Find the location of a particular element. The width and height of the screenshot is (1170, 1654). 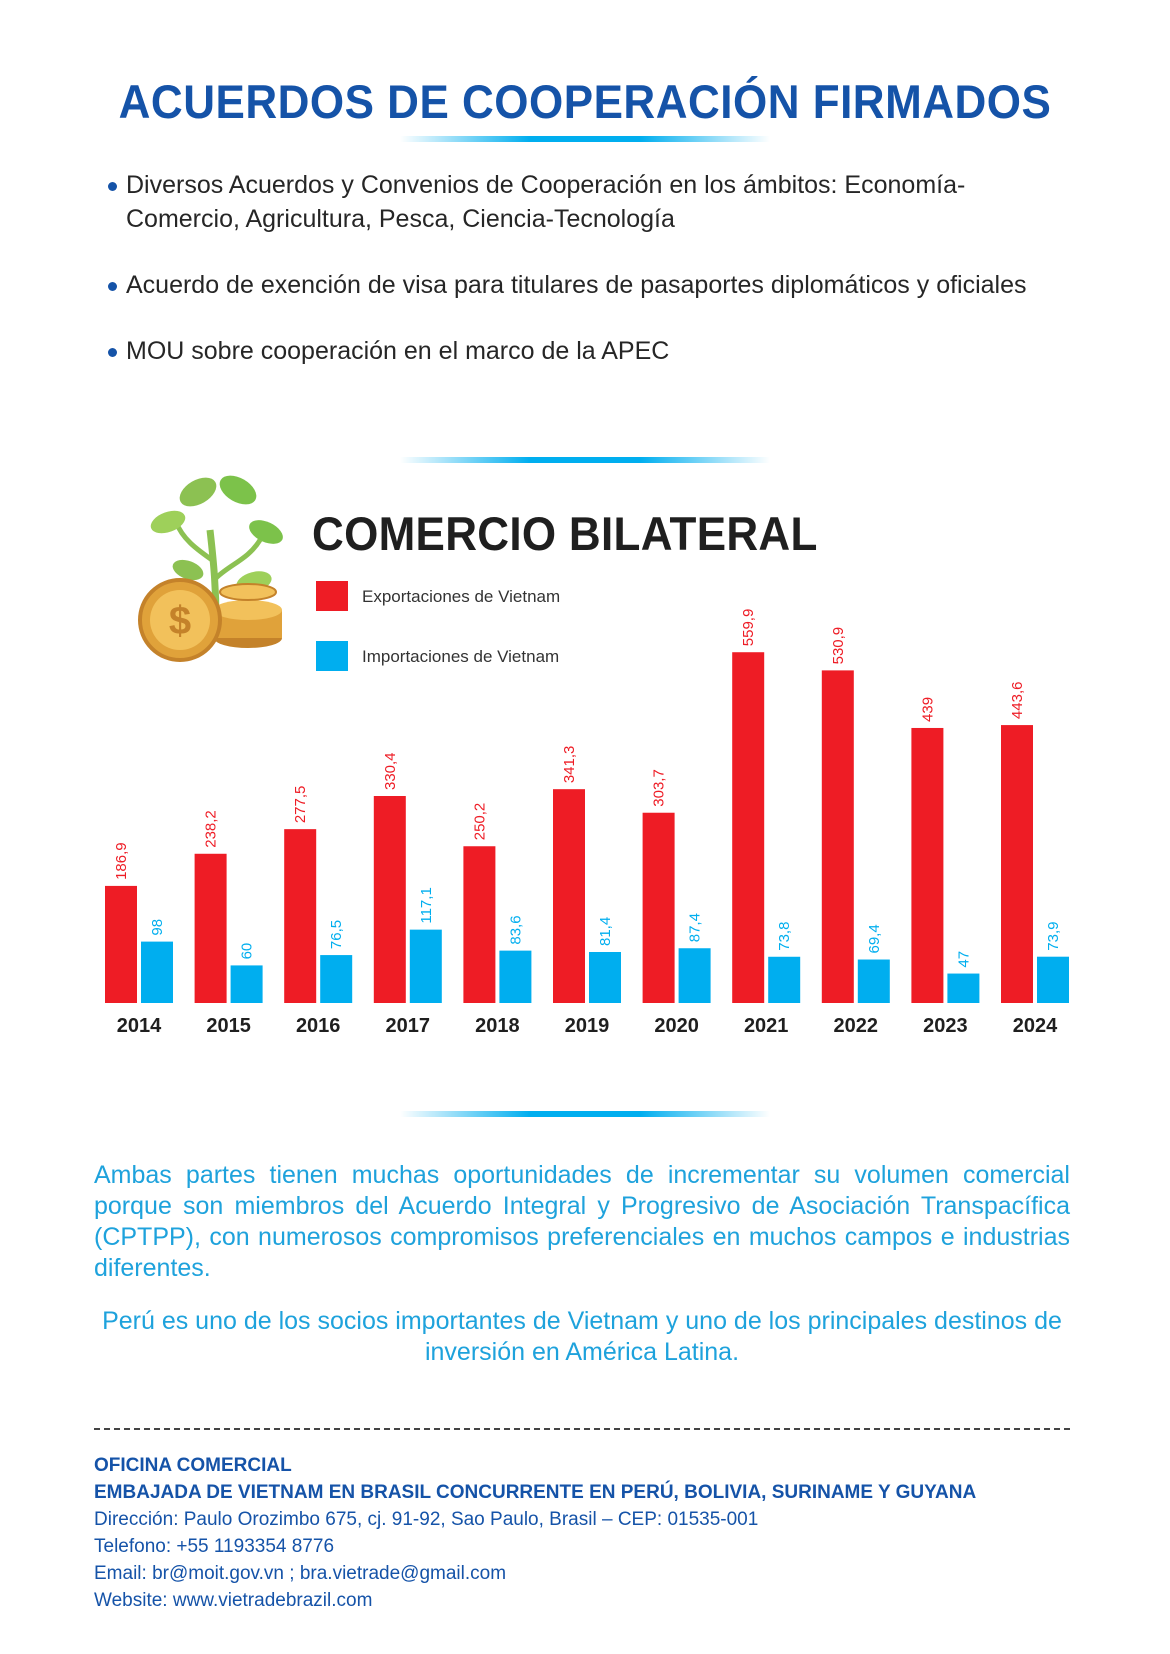

data-label: 81,4 is located at coordinates (605, 931).